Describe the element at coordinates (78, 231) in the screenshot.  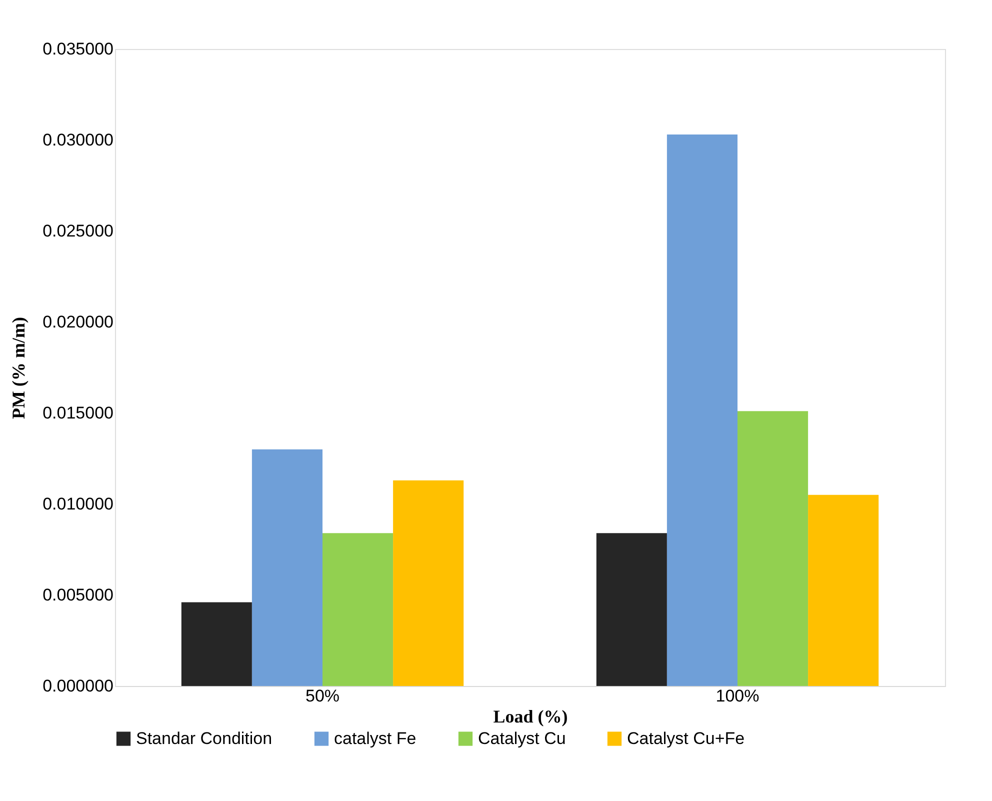
I see `y-tick-label: 0.025000` at that location.